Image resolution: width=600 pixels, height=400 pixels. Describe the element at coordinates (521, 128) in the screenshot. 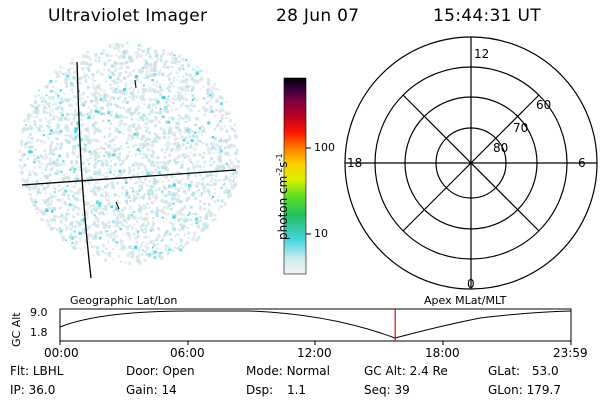

I see `mlat-label-70: 70` at that location.